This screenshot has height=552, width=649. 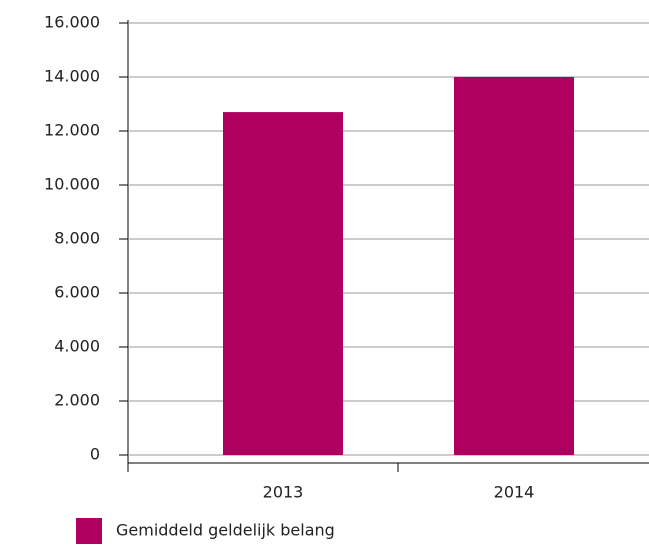 I want to click on legend-label: Gemiddeld geldelijk belang, so click(x=225, y=530).